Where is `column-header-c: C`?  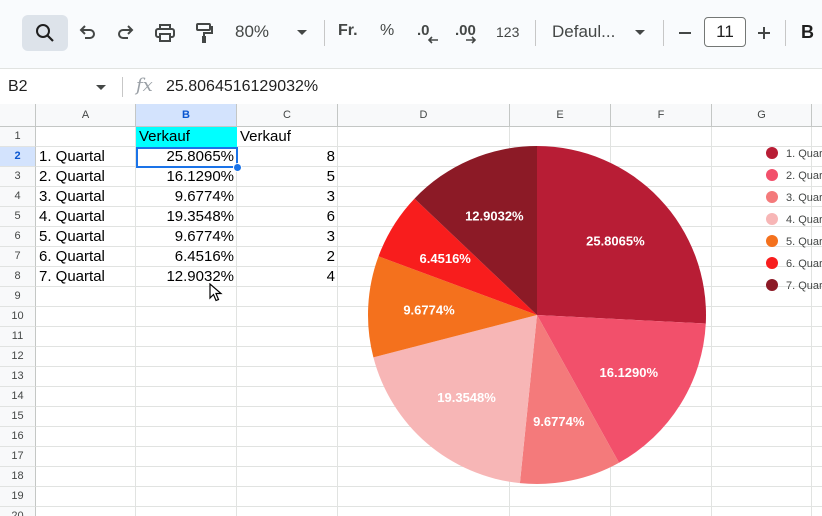
column-header-c: C is located at coordinates (287, 115).